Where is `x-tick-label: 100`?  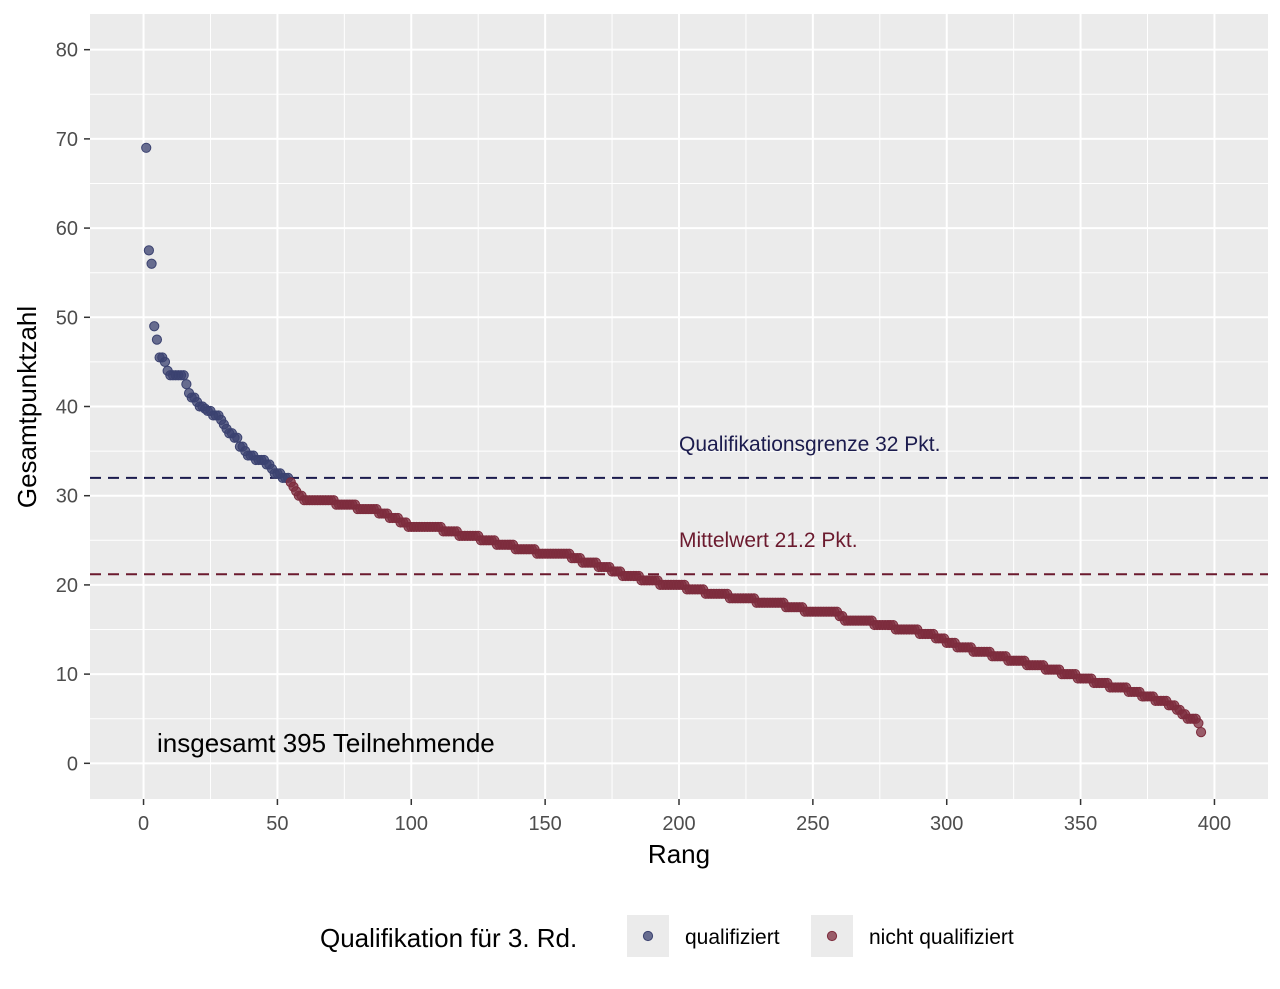 x-tick-label: 100 is located at coordinates (411, 824).